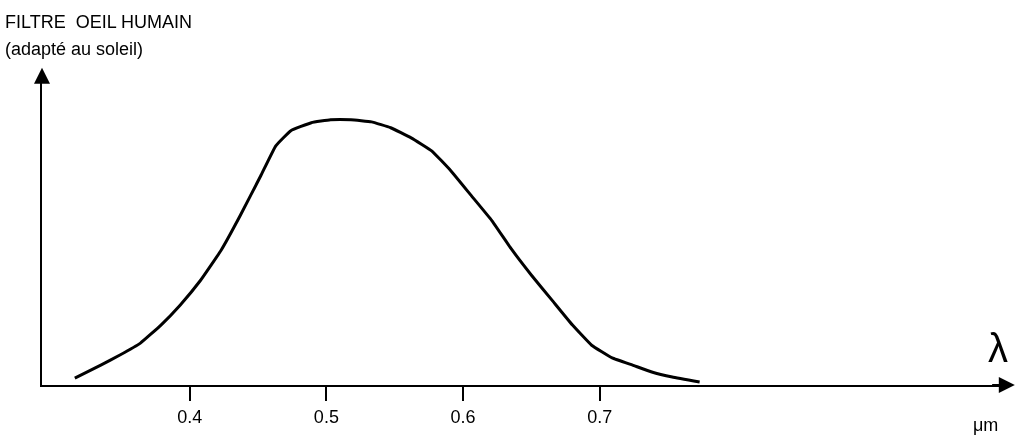 The image size is (1026, 444). What do you see at coordinates (74, 49) in the screenshot?
I see `chart-subtitle: (adapté au soleil)` at bounding box center [74, 49].